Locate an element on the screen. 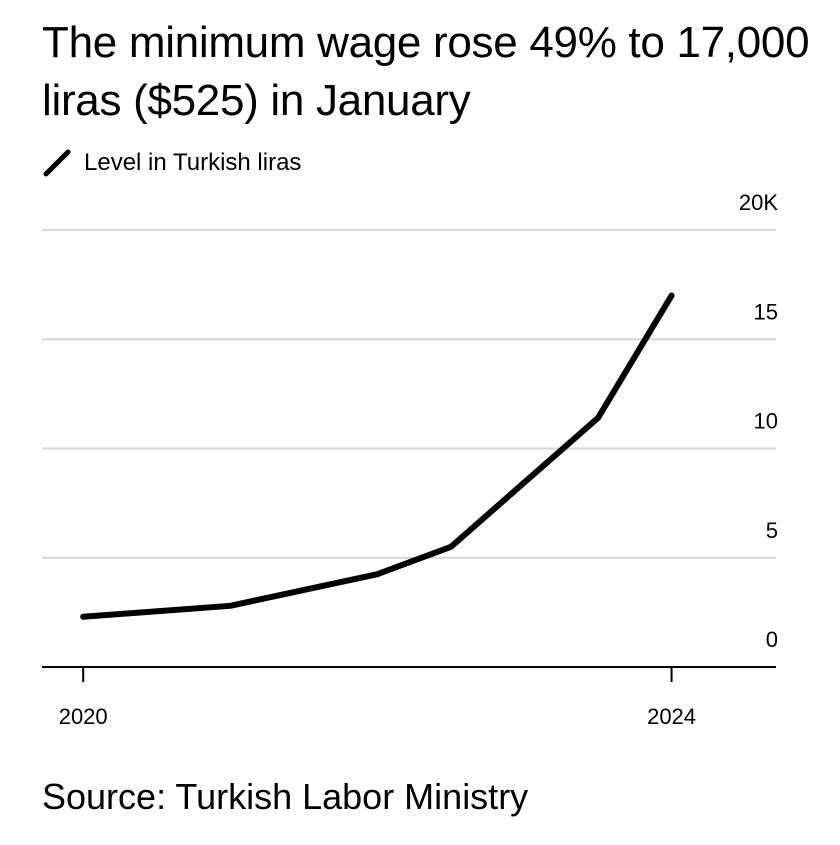  y-tick-label: 15 is located at coordinates (766, 311).